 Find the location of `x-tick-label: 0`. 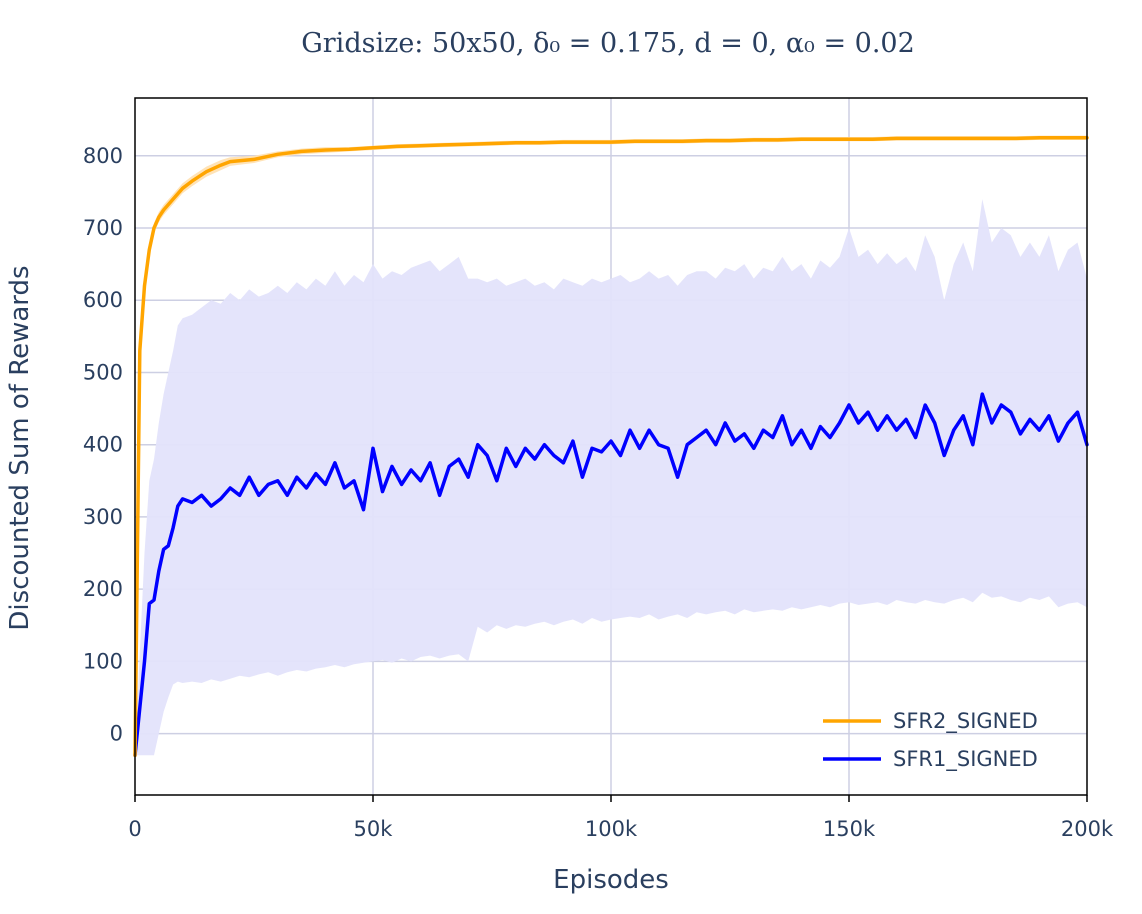

x-tick-label: 0 is located at coordinates (134, 829).